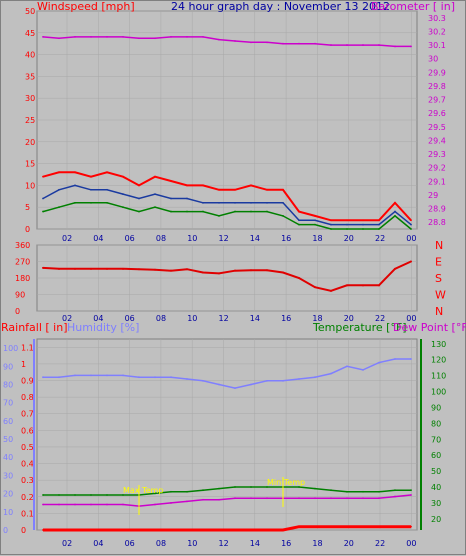  Describe the element at coordinates (224, 238) in the screenshot. I see `time-tick-label: 12` at that location.